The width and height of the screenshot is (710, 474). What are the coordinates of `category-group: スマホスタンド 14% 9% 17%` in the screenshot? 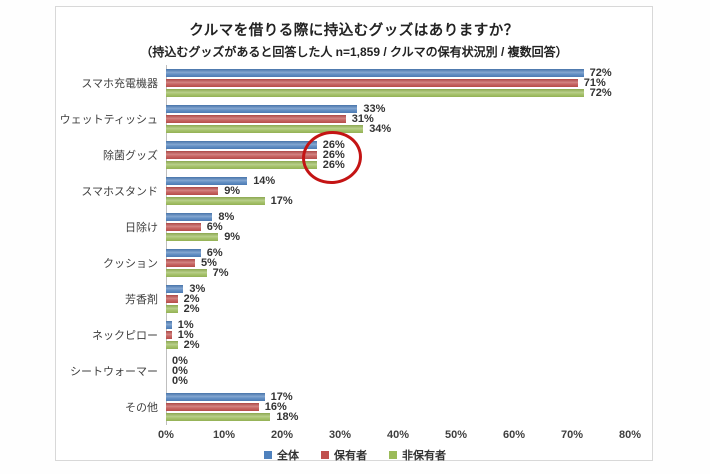 It's located at (355, 191).